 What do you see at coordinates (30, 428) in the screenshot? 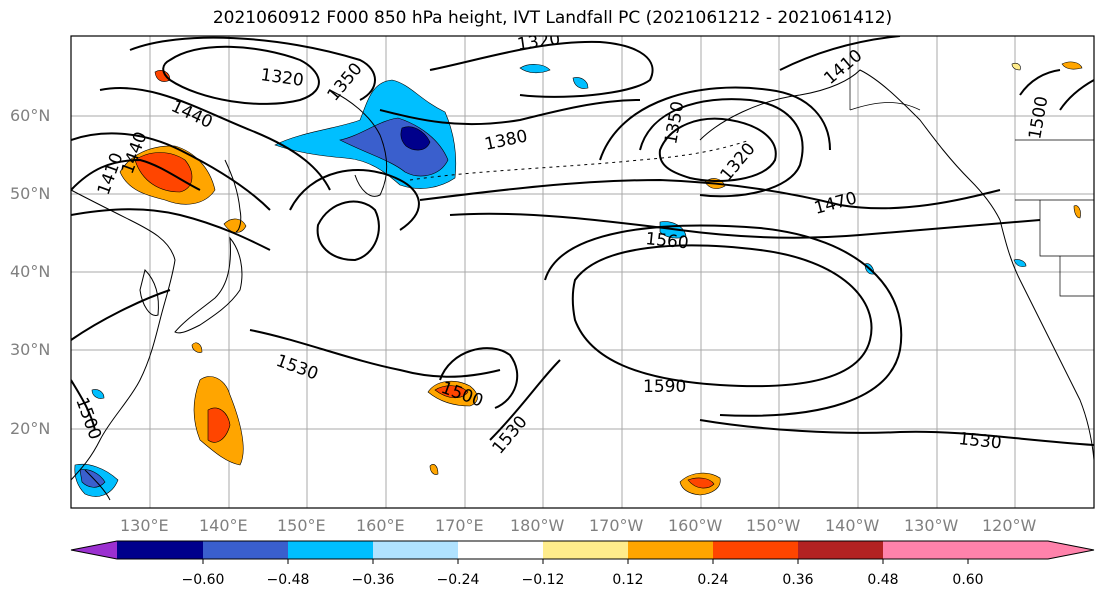
I see `lat-label: 20°N` at bounding box center [30, 428].